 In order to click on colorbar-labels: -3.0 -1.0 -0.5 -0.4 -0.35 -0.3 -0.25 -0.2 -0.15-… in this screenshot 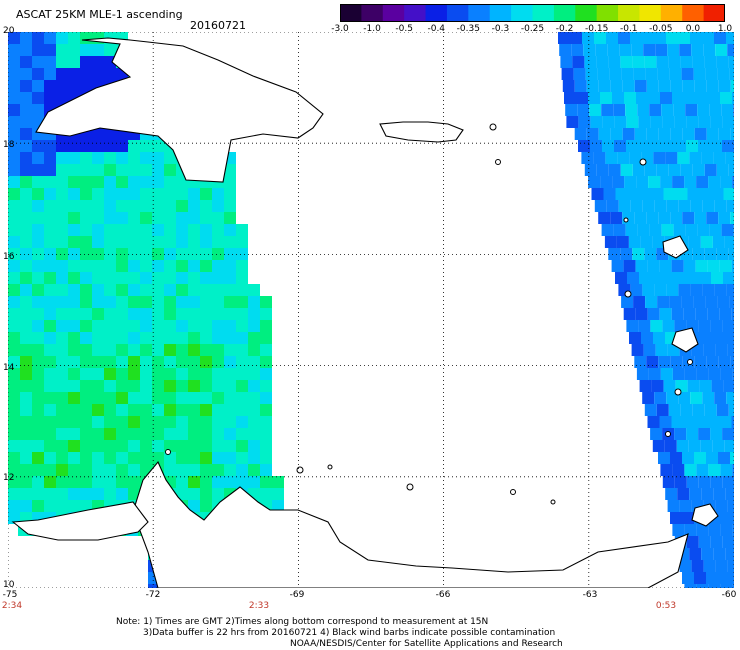, I will do `click(531, 30)`.